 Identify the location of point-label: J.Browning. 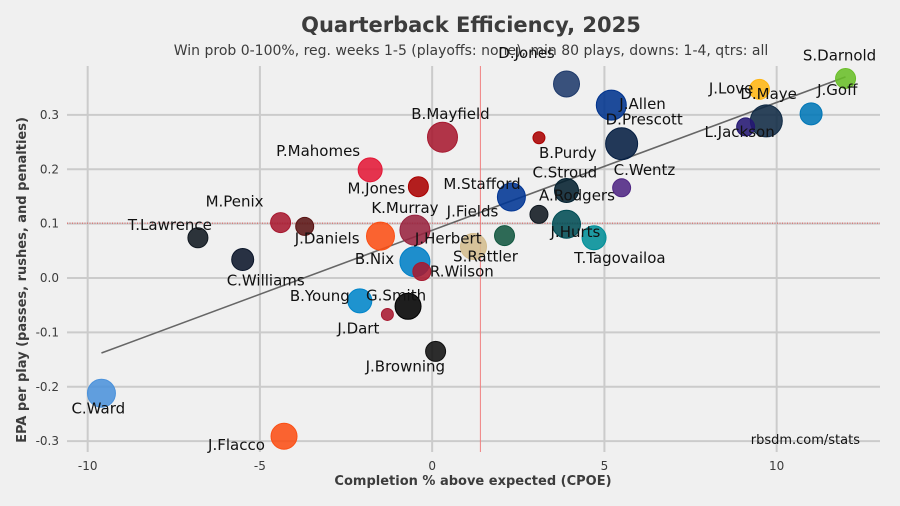
(405, 366).